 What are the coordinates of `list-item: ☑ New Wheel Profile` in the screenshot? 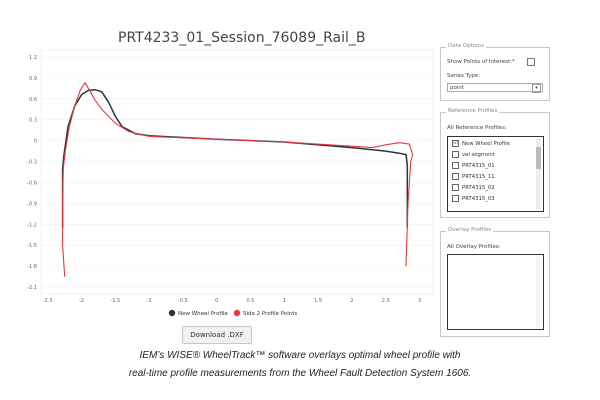 It's located at (481, 143).